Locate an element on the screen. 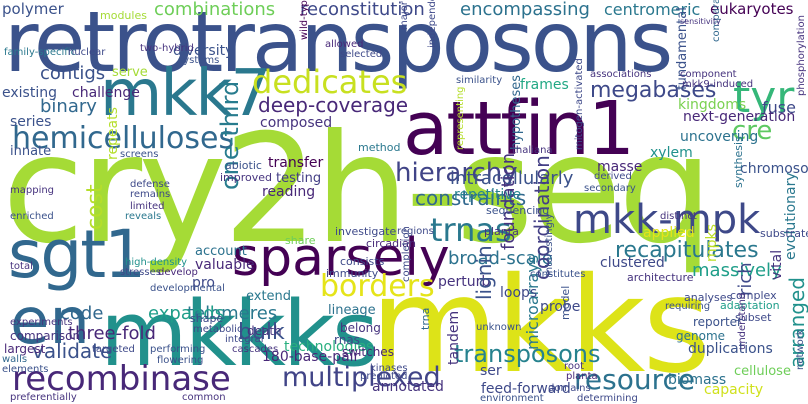  word-allowed: modules is located at coordinates (123, 15).